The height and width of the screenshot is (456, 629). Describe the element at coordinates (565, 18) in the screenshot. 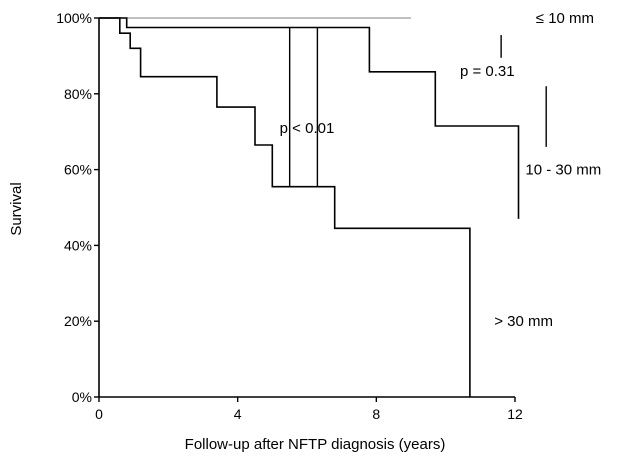

I see `series-label-1: ≤ 10 mm` at that location.